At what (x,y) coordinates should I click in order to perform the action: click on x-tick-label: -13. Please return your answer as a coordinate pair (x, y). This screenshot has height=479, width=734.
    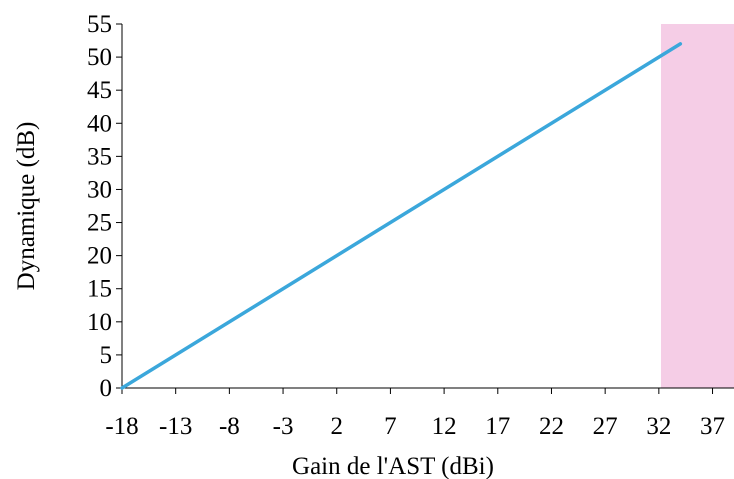
    Looking at the image, I should click on (175, 426).